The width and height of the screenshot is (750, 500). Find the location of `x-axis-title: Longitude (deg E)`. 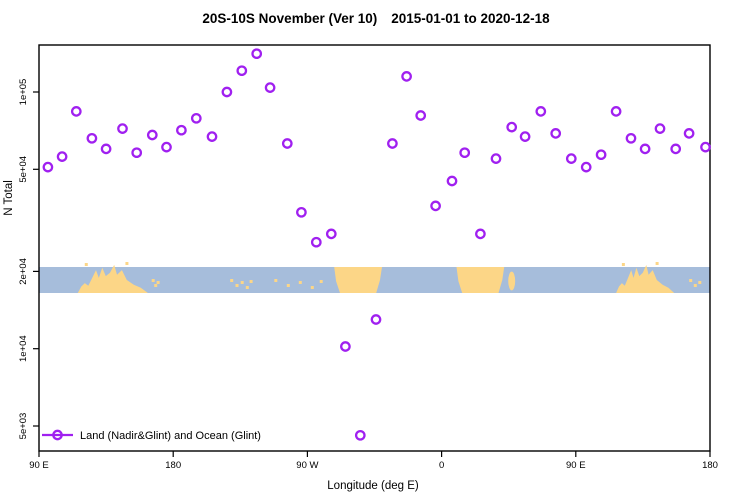

x-axis-title: Longitude (deg E) is located at coordinates (373, 486).